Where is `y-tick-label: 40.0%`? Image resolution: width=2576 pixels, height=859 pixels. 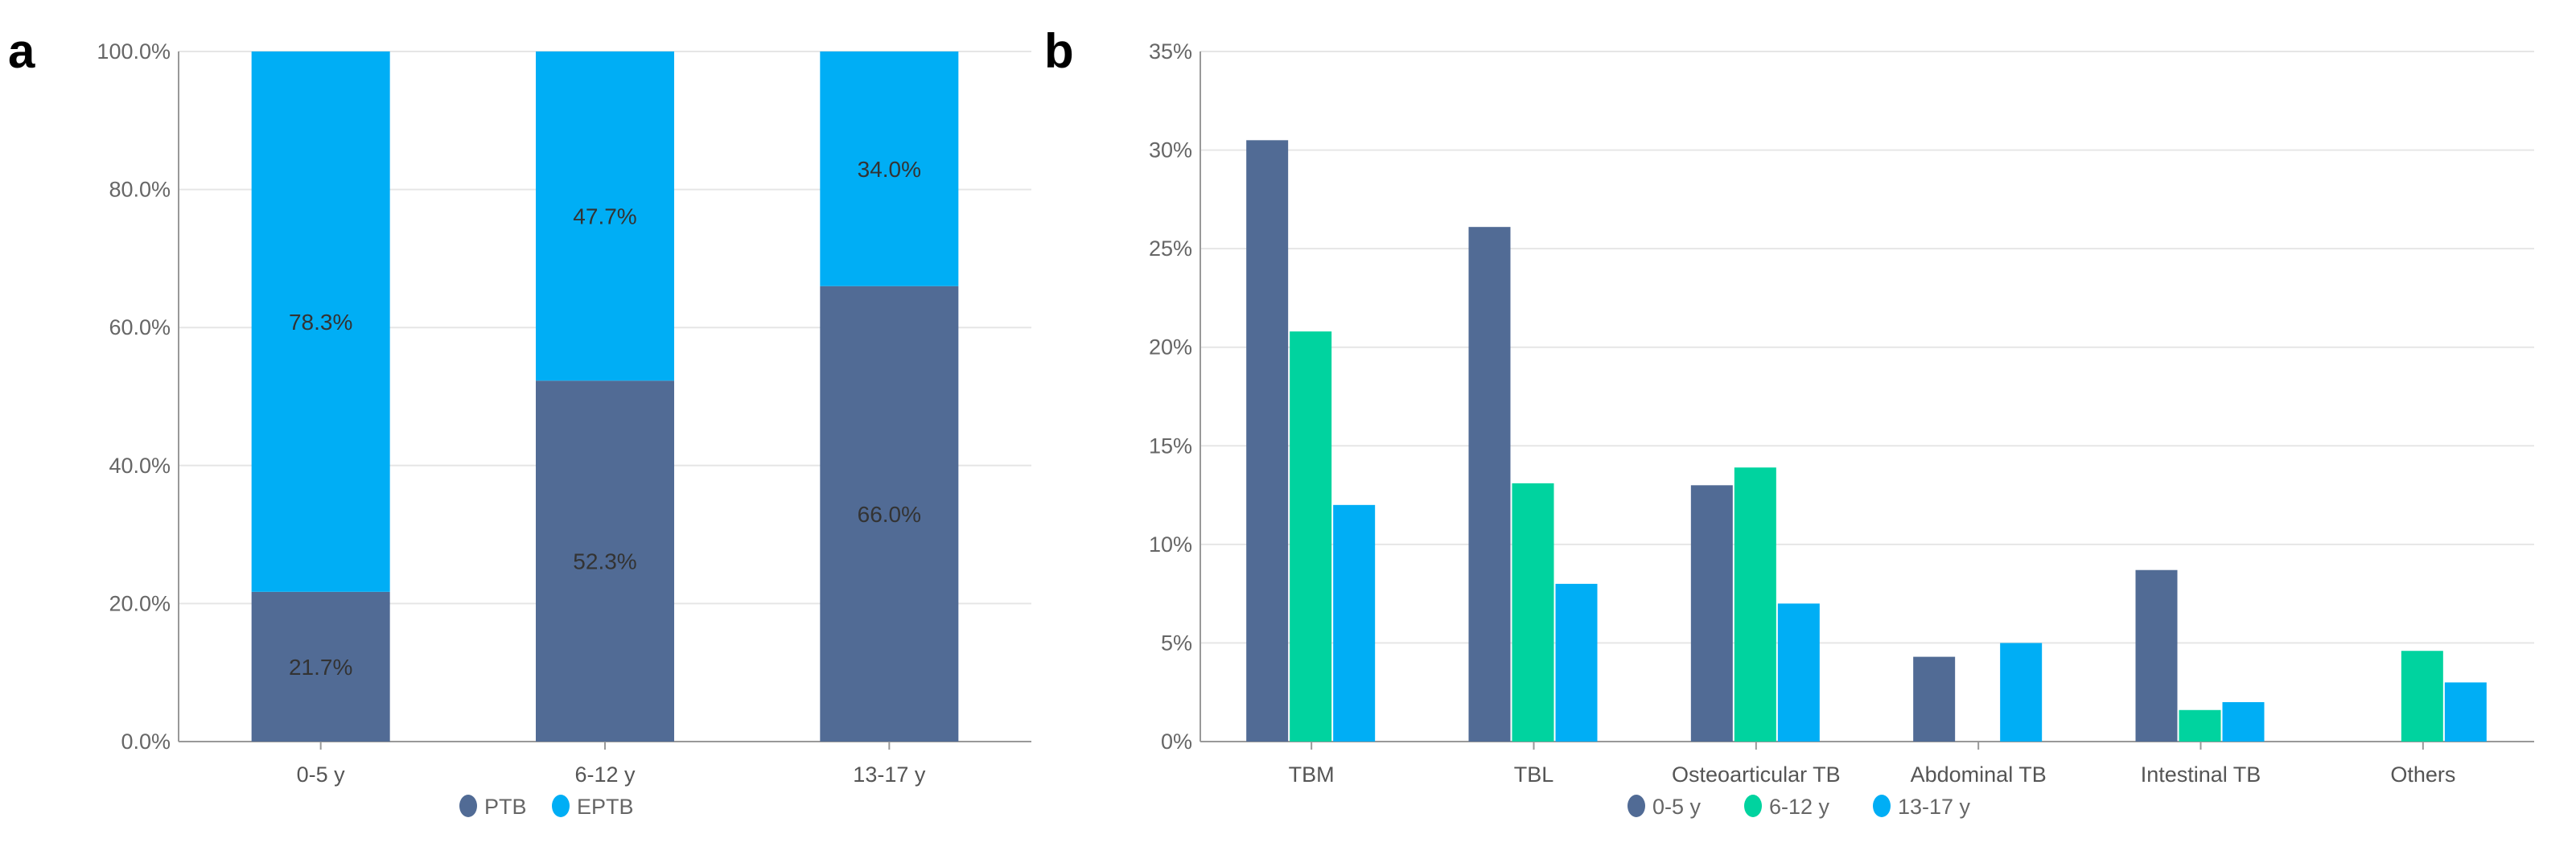 y-tick-label: 40.0% is located at coordinates (140, 466).